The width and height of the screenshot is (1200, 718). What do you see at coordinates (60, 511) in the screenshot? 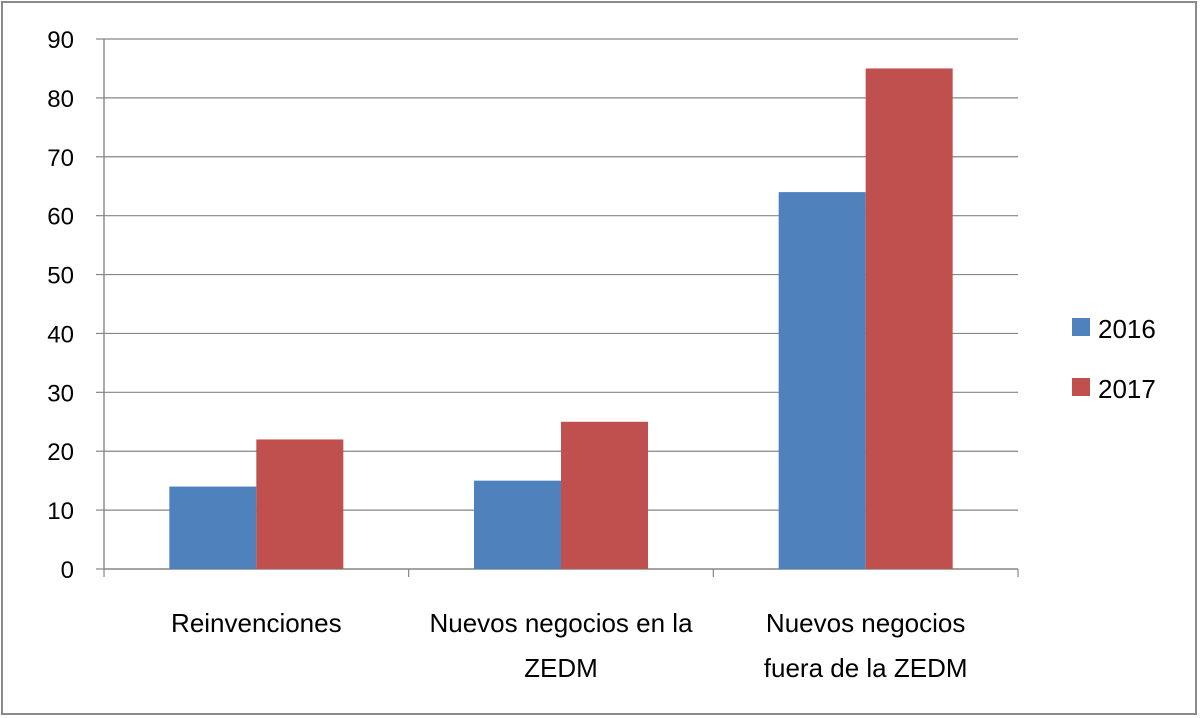
I see `y-tick-label: 10` at bounding box center [60, 511].